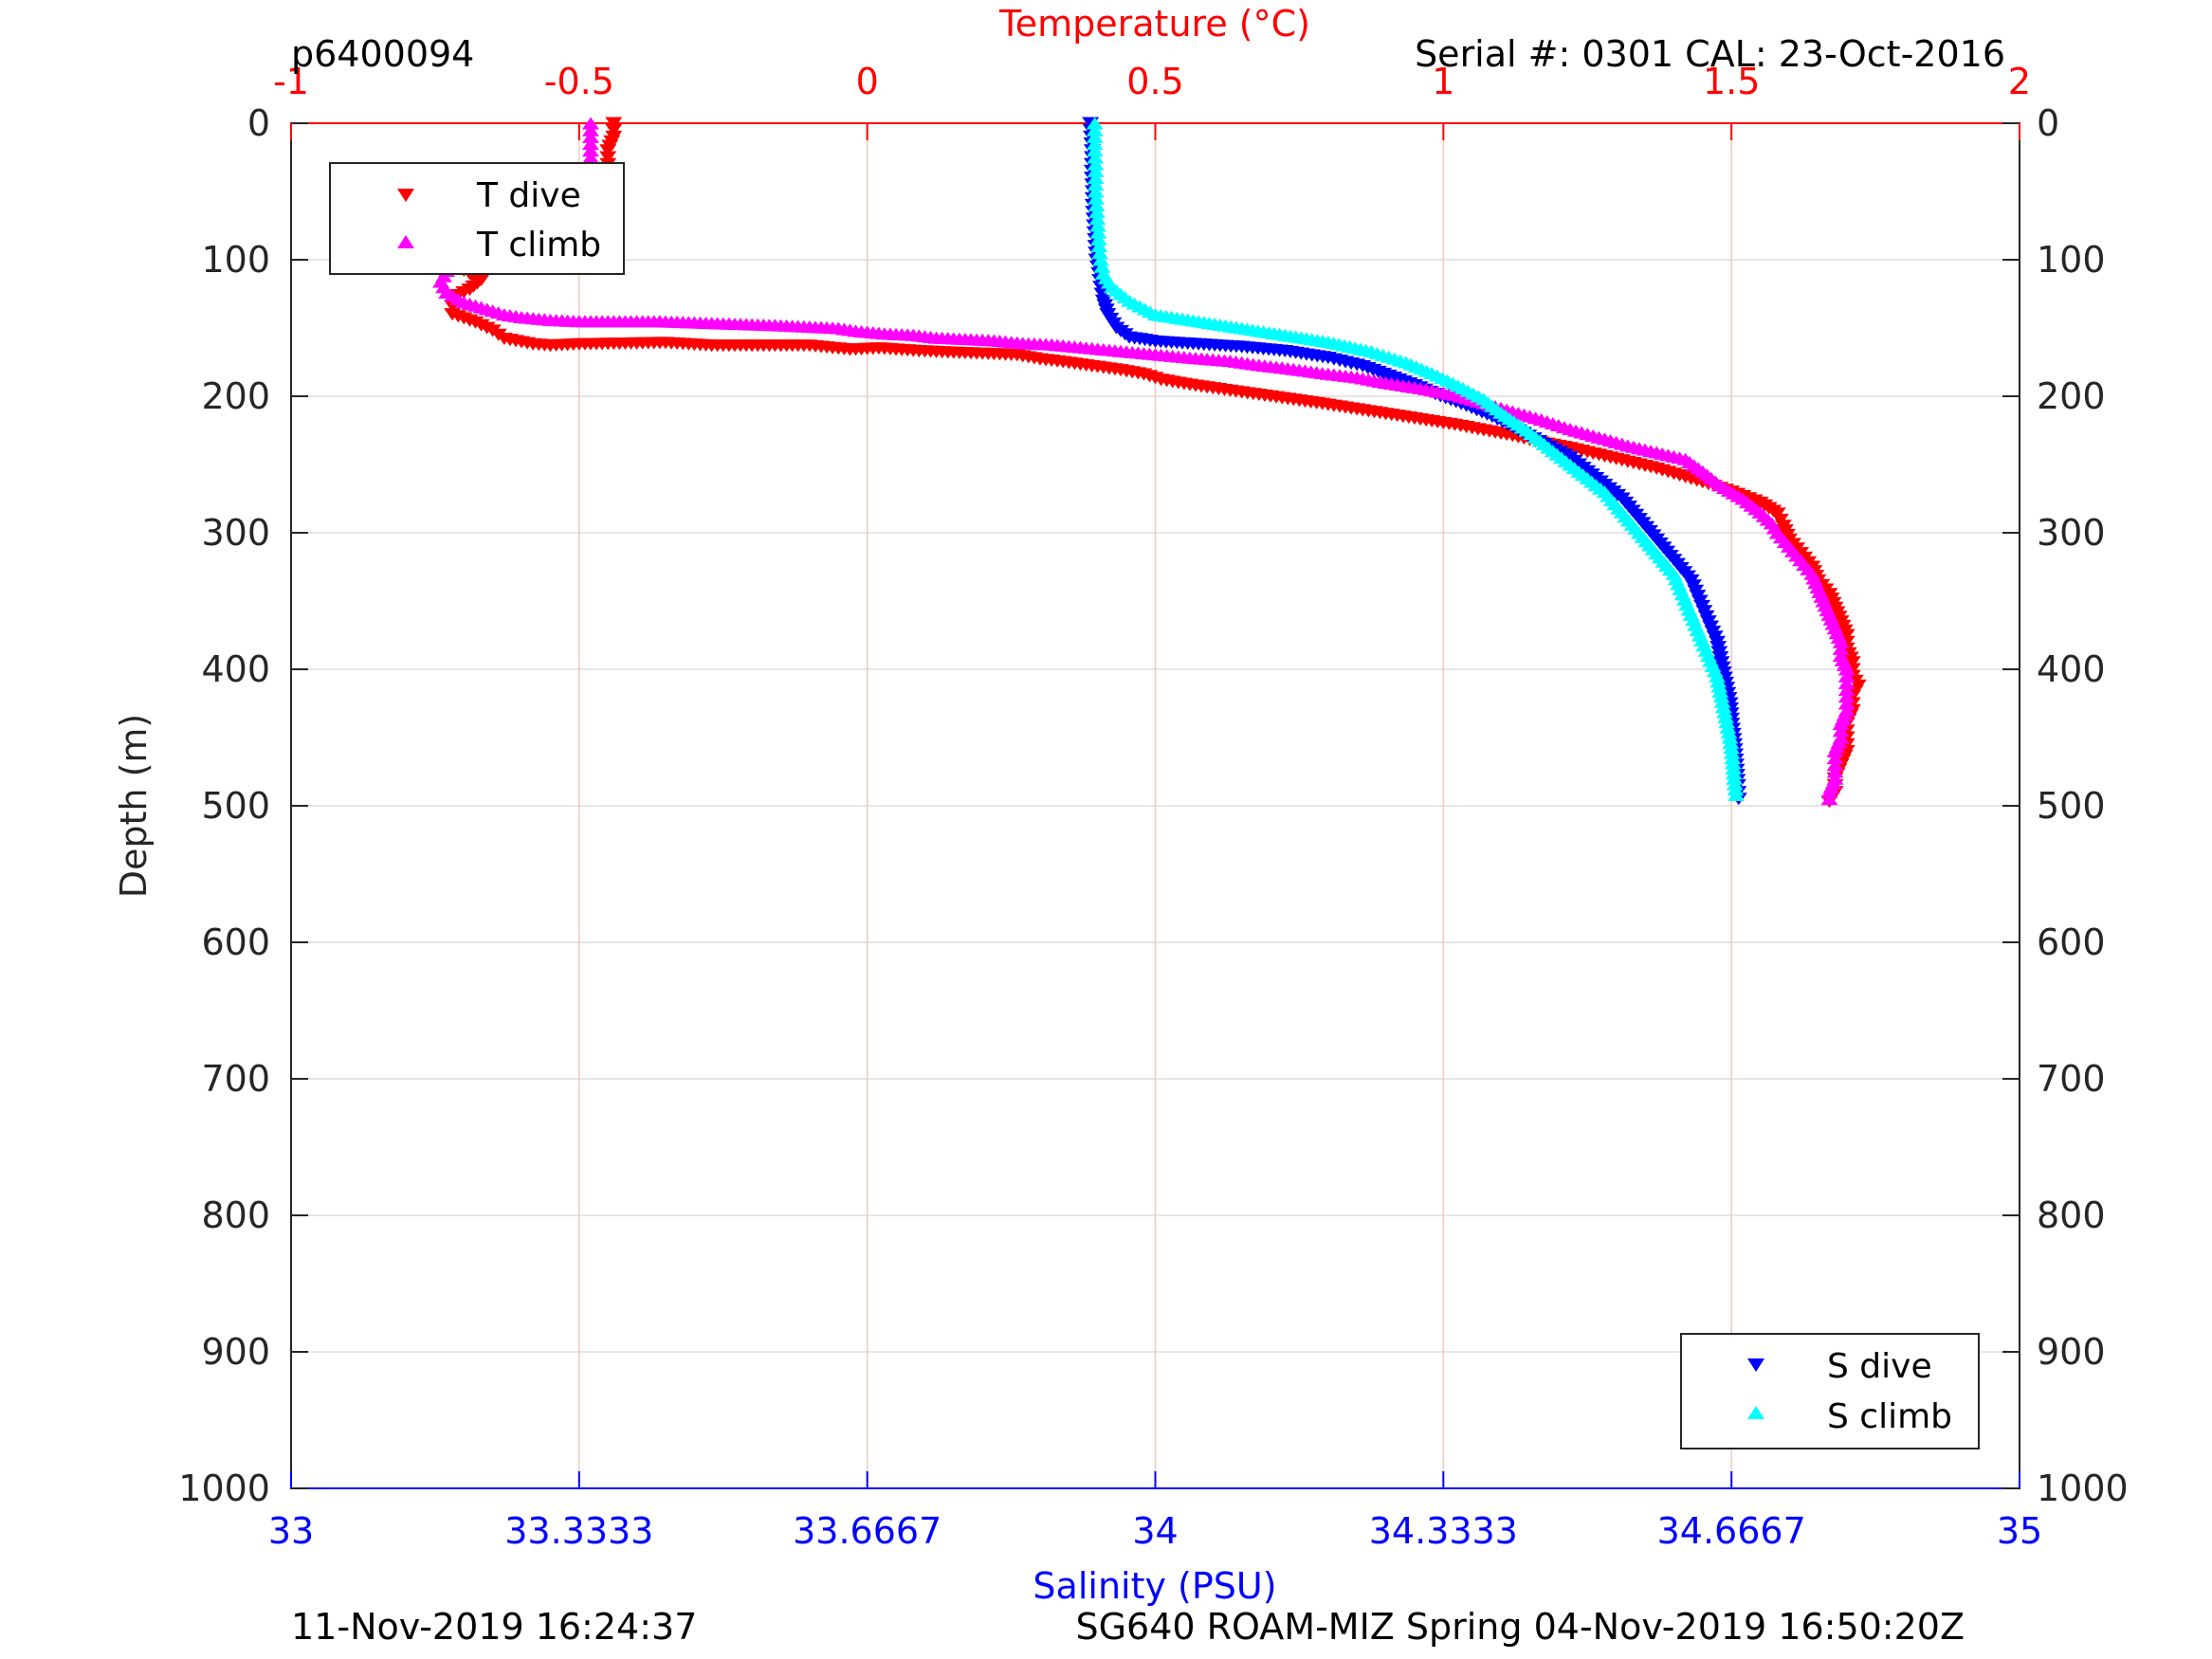 The width and height of the screenshot is (2212, 1659). Describe the element at coordinates (235, 533) in the screenshot. I see `y-tick-label-left: 300` at that location.